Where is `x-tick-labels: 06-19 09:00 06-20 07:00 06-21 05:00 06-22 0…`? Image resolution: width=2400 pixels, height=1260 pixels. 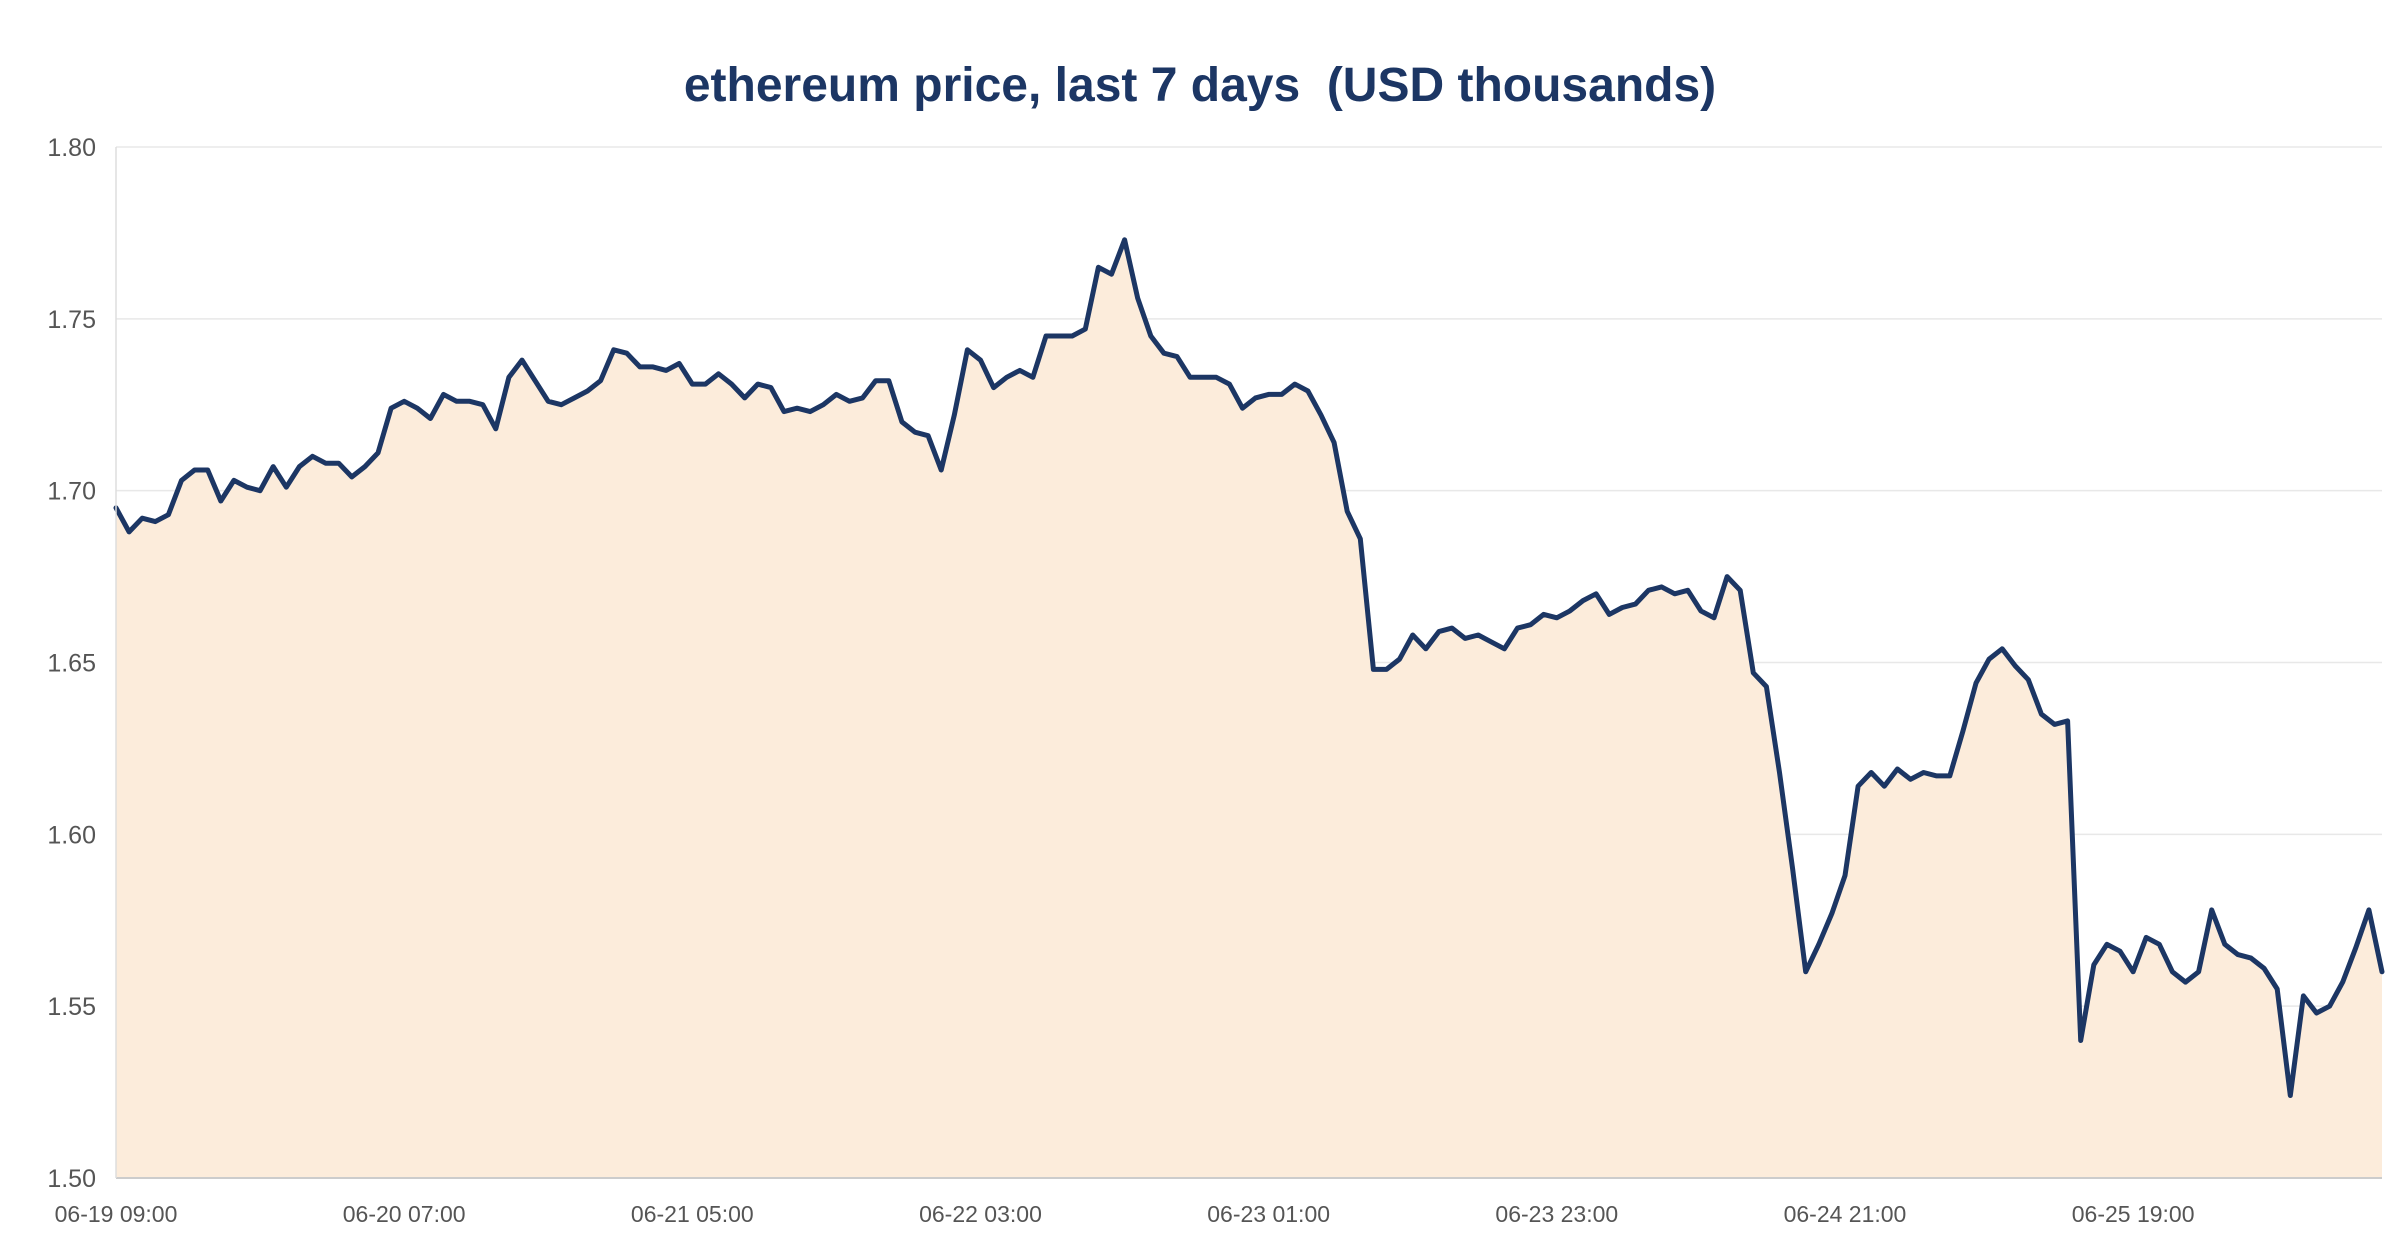
x-tick-labels: 06-19 09:00 06-20 07:00 06-21 05:00 06-22 0… is located at coordinates (1125, 1214).